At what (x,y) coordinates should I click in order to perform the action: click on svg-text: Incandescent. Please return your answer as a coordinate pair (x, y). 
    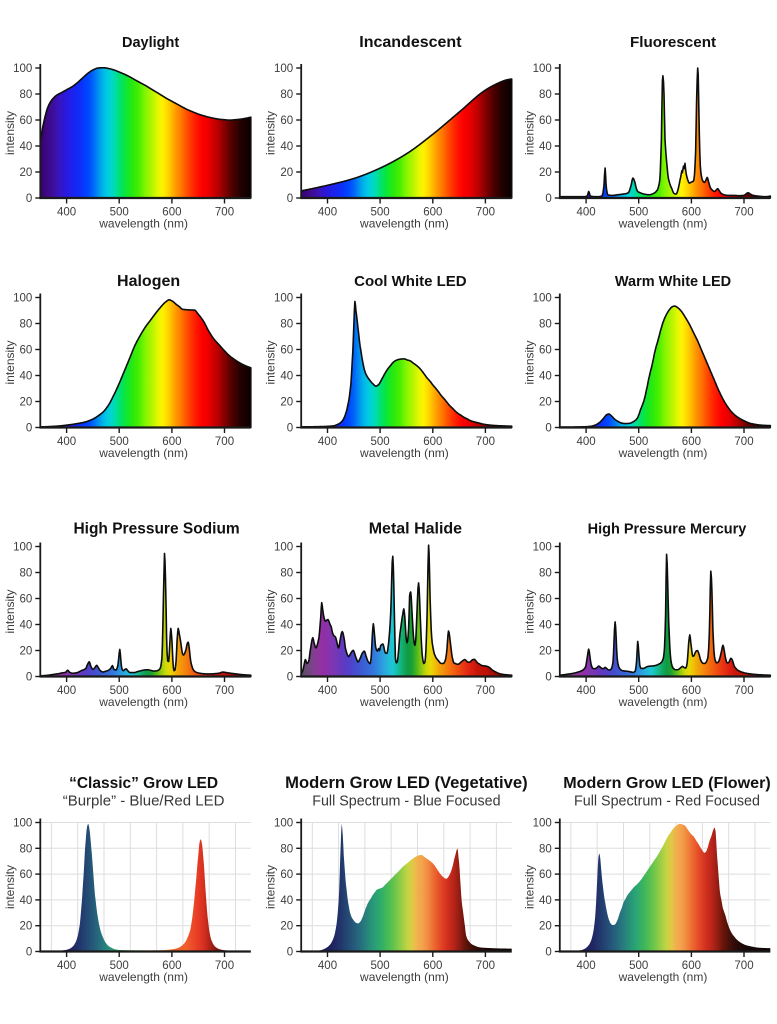
    Looking at the image, I should click on (410, 42).